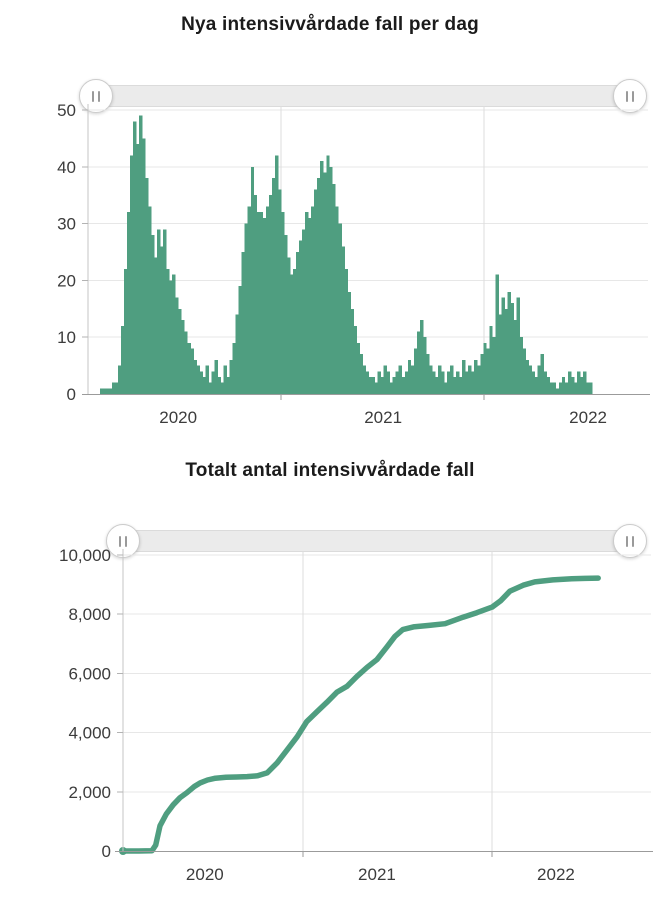 Image resolution: width=660 pixels, height=902 pixels. I want to click on total-chart-title: Totalt antal intensivvårdade fall, so click(330, 470).